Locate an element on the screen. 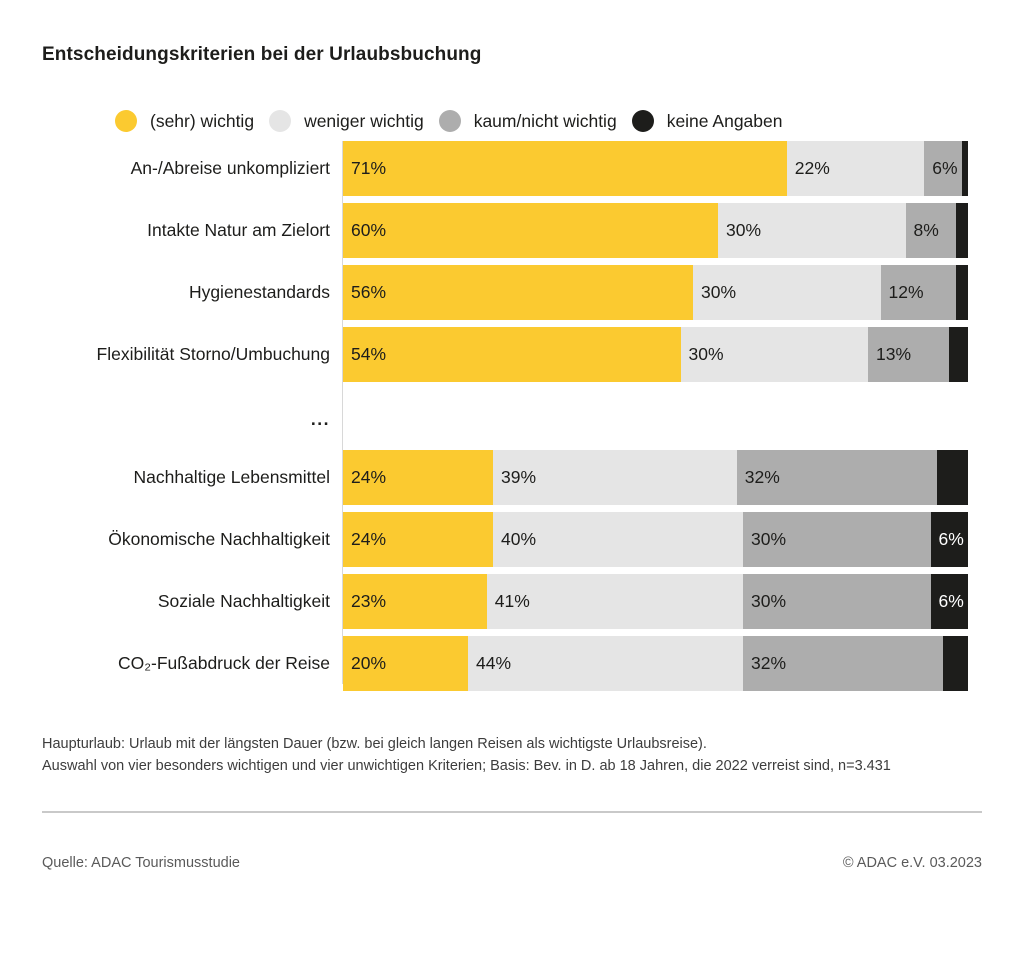 This screenshot has width=1024, height=971. bar-segment-label: 71% is located at coordinates (369, 168).